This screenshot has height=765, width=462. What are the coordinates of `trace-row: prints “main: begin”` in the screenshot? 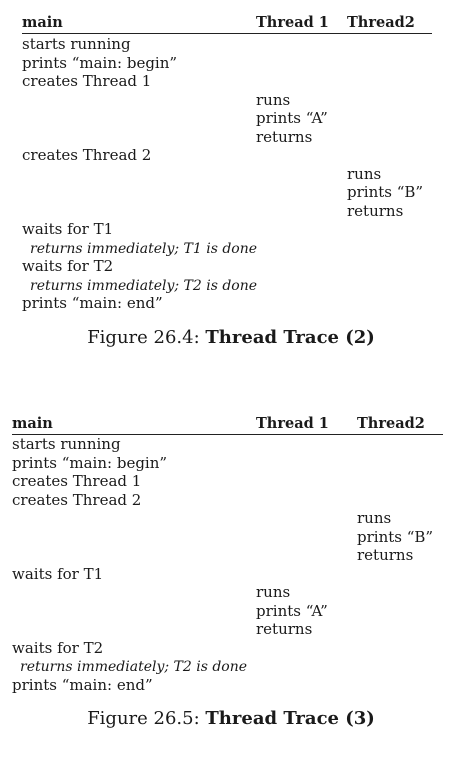 It's located at (227, 63).